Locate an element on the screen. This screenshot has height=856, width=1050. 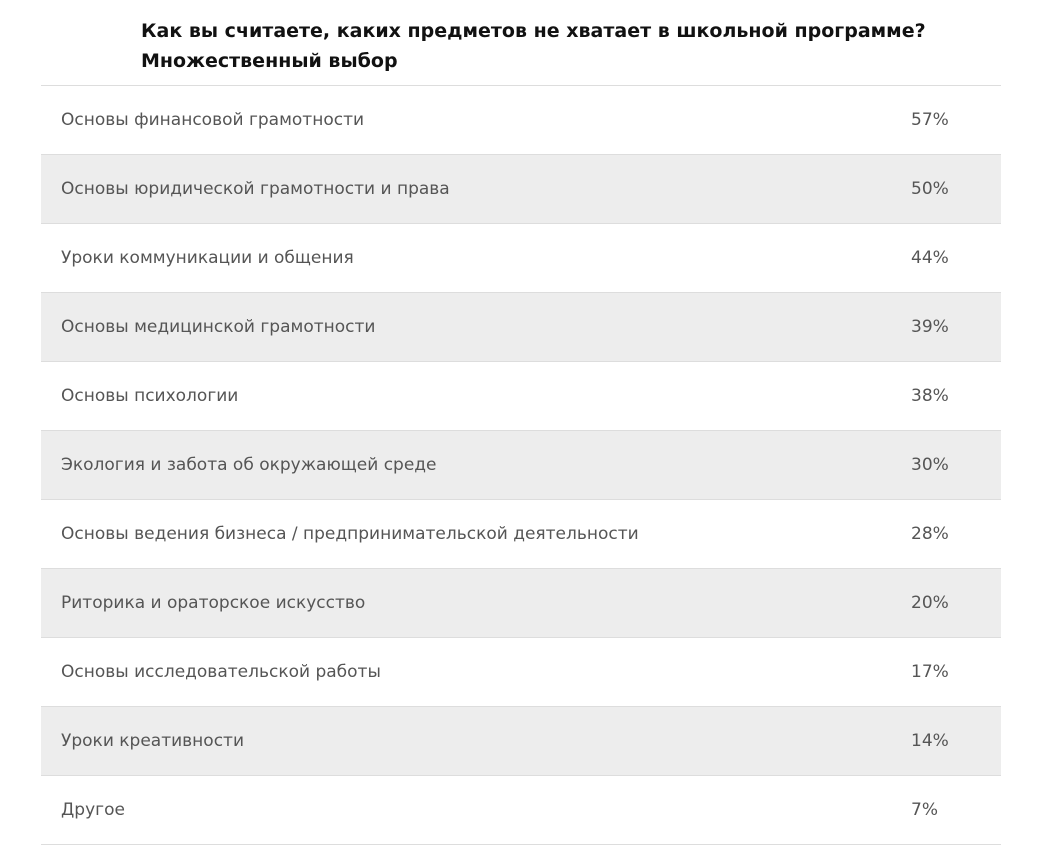
table-row: Уроки креативности 14% is located at coordinates (521, 741).